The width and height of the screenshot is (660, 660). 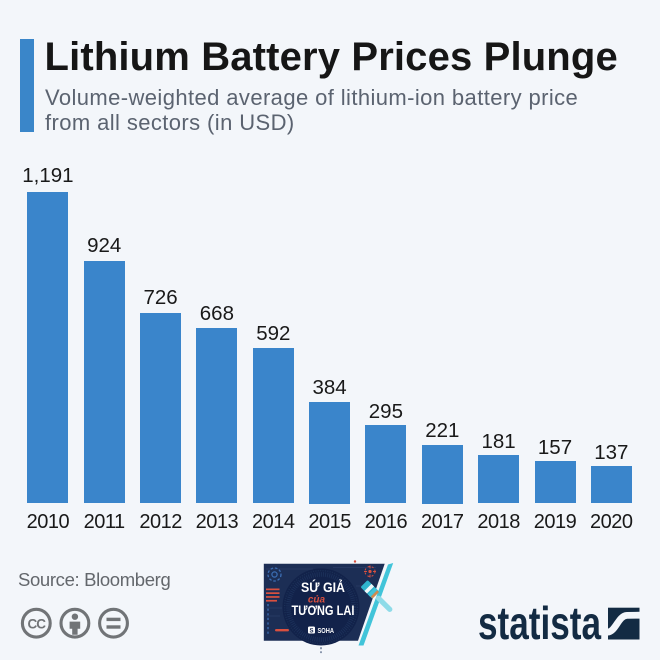 What do you see at coordinates (311, 631) in the screenshot?
I see `svg-text: S` at bounding box center [311, 631].